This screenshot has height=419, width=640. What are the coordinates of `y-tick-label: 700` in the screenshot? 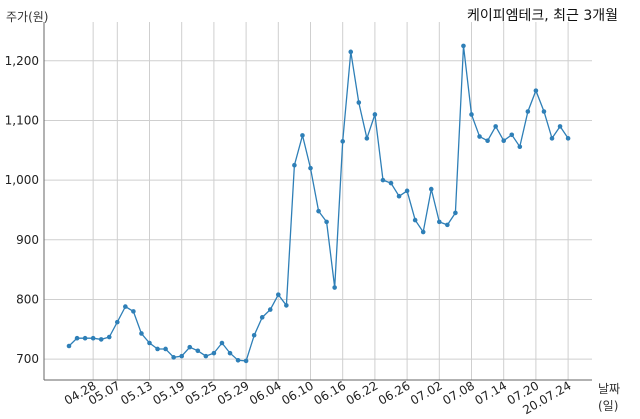 It's located at (27, 359).